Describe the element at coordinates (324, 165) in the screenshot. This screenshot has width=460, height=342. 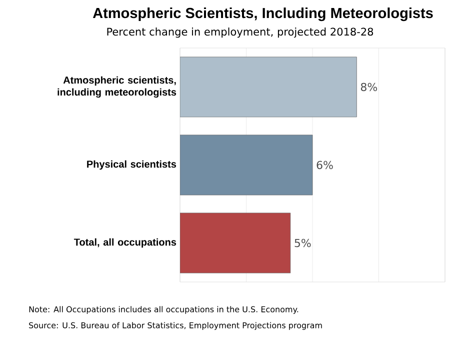
I see `data-label: 6%` at that location.